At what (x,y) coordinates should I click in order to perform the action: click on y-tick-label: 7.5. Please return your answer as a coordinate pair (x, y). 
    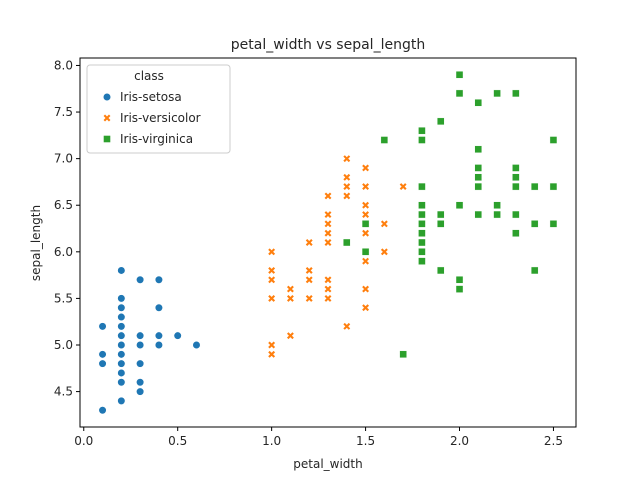
    Looking at the image, I should click on (63, 112).